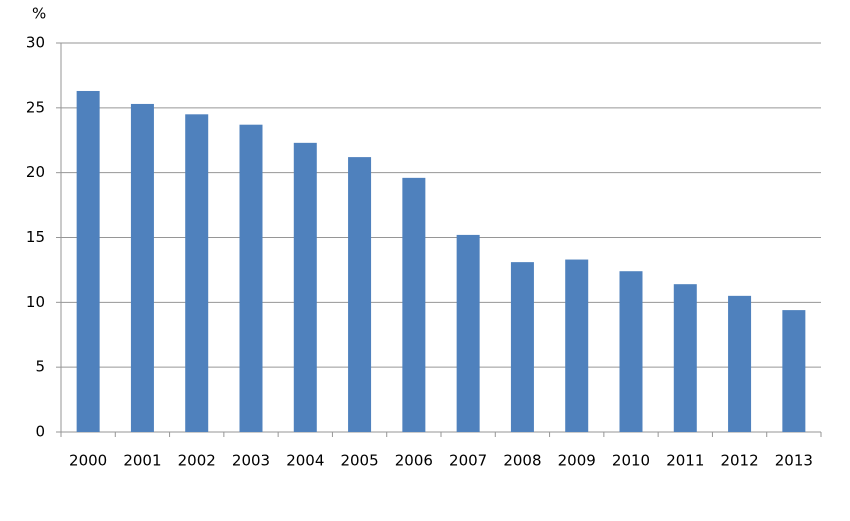 The height and width of the screenshot is (521, 850). What do you see at coordinates (251, 461) in the screenshot?
I see `x-tick-label: 2003` at bounding box center [251, 461].